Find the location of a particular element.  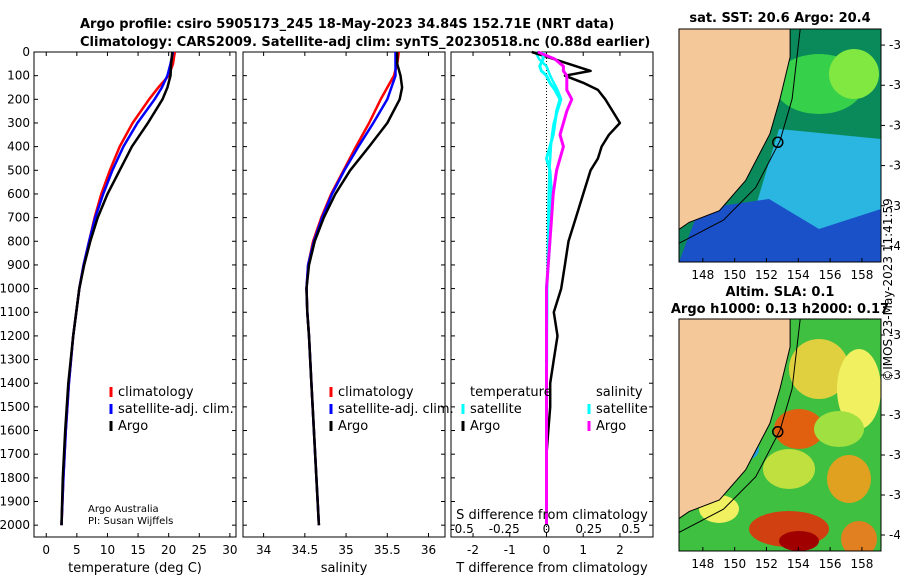

depth-tick-label: 800 is located at coordinates (18, 241).